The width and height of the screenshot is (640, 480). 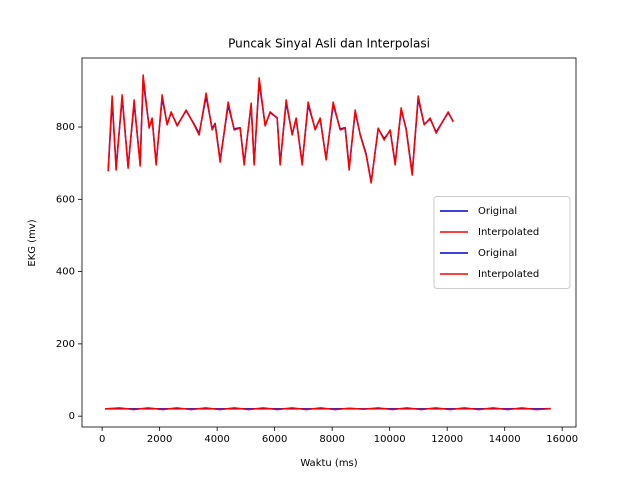 I want to click on x-tick-label: 2000, so click(x=159, y=439).